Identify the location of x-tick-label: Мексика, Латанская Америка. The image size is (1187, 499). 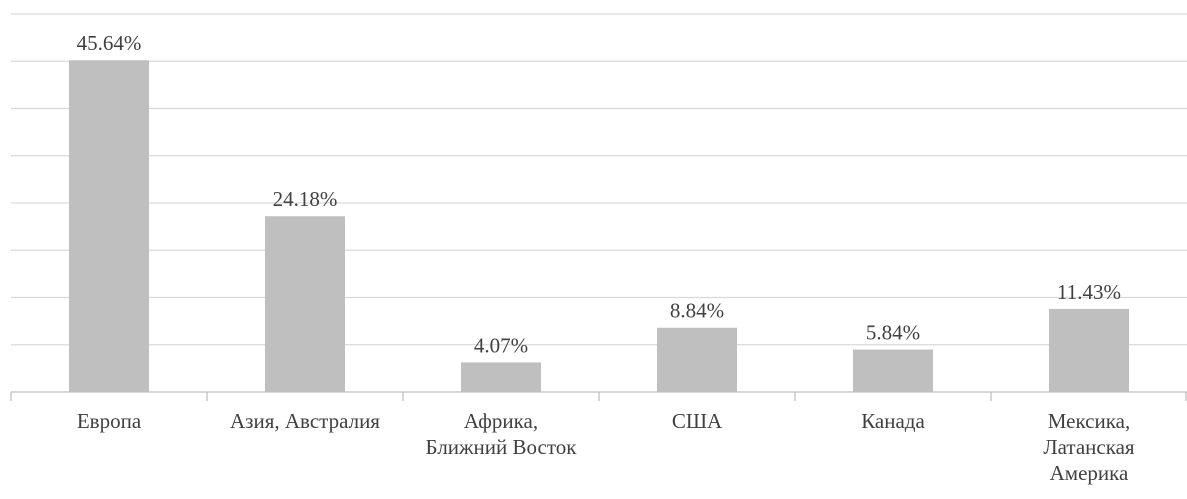
(1089, 447).